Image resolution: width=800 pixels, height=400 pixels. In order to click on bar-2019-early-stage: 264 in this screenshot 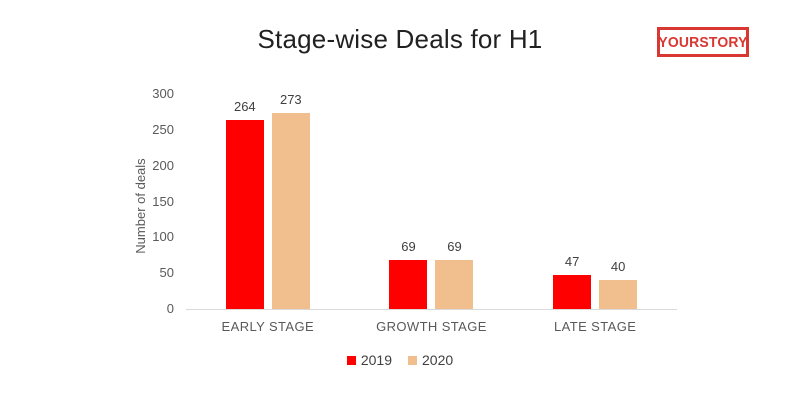, I will do `click(244, 204)`.